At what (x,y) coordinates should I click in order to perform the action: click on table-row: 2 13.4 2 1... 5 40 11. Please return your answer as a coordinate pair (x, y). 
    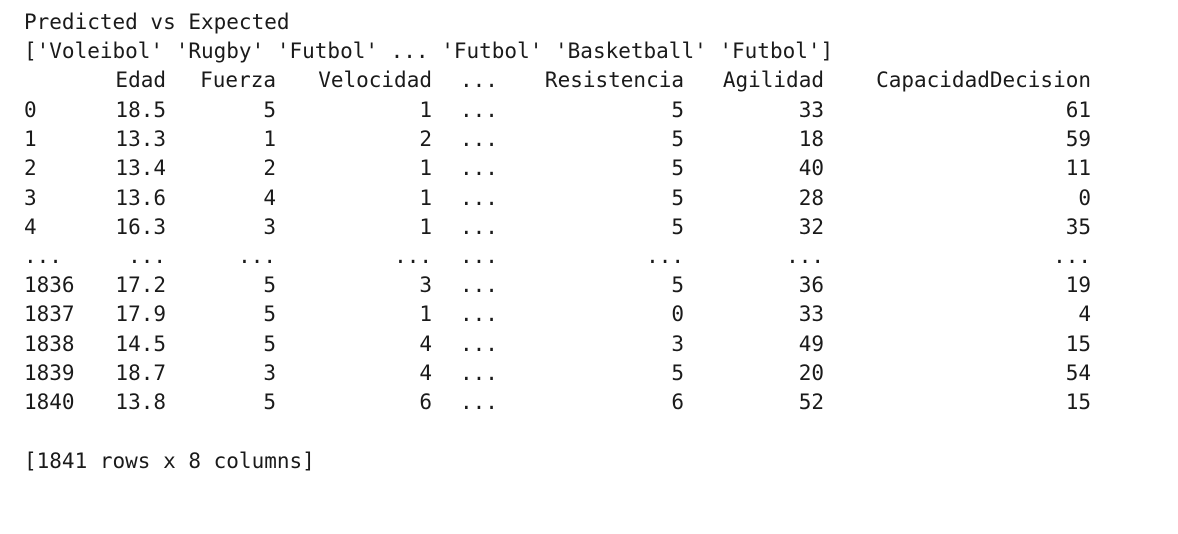
    Looking at the image, I should click on (589, 168).